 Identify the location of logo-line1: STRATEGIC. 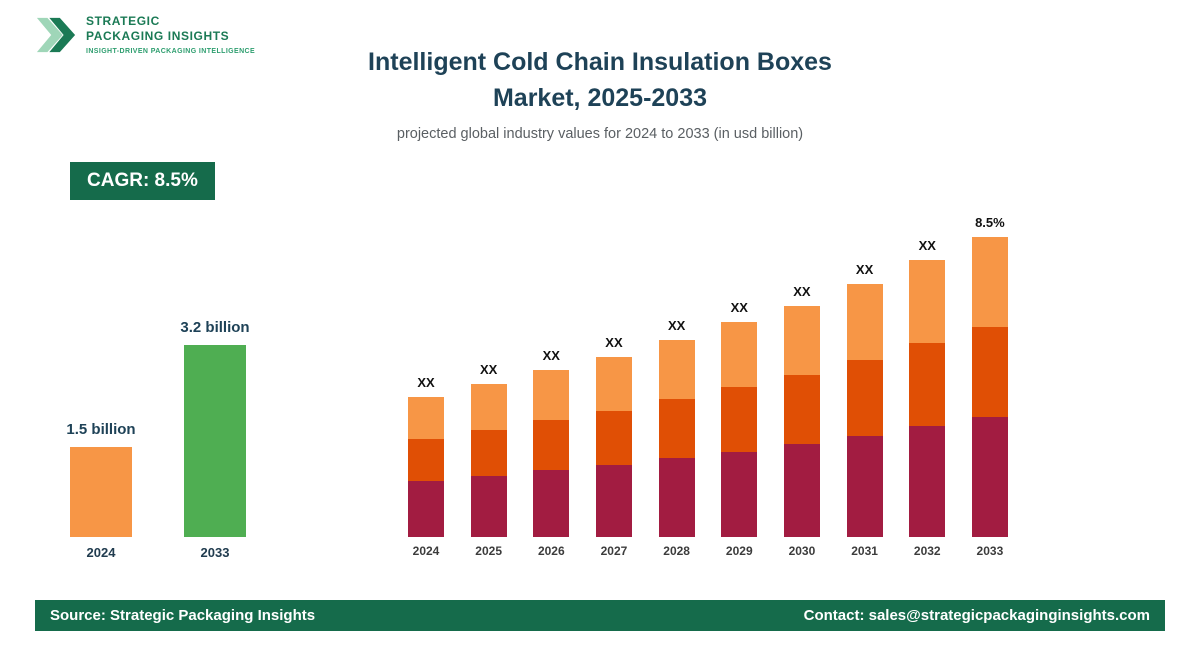
(123, 21).